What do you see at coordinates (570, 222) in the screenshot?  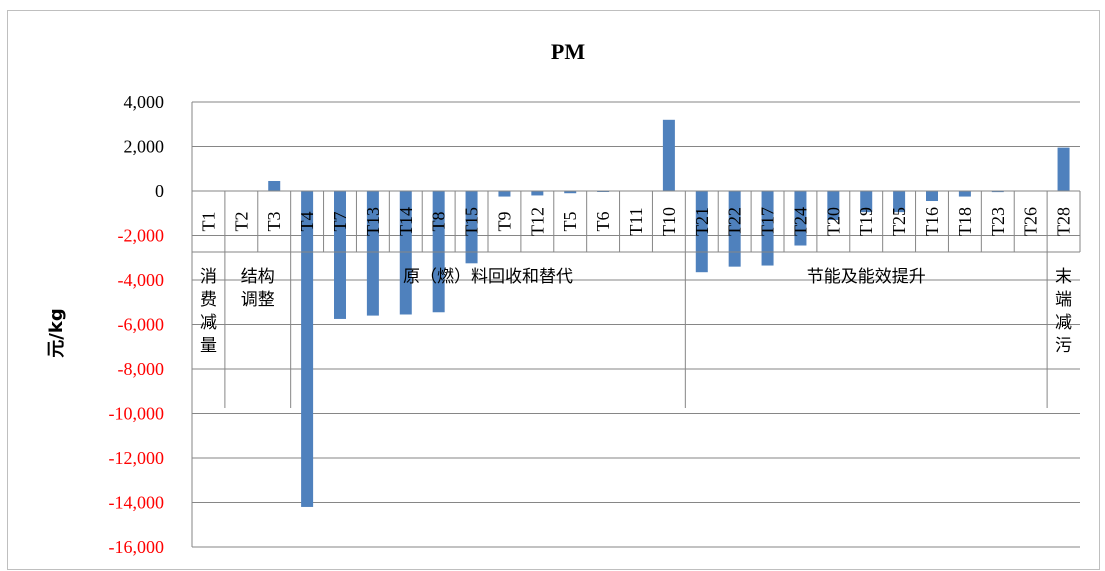 I see `category-label: T5` at bounding box center [570, 222].